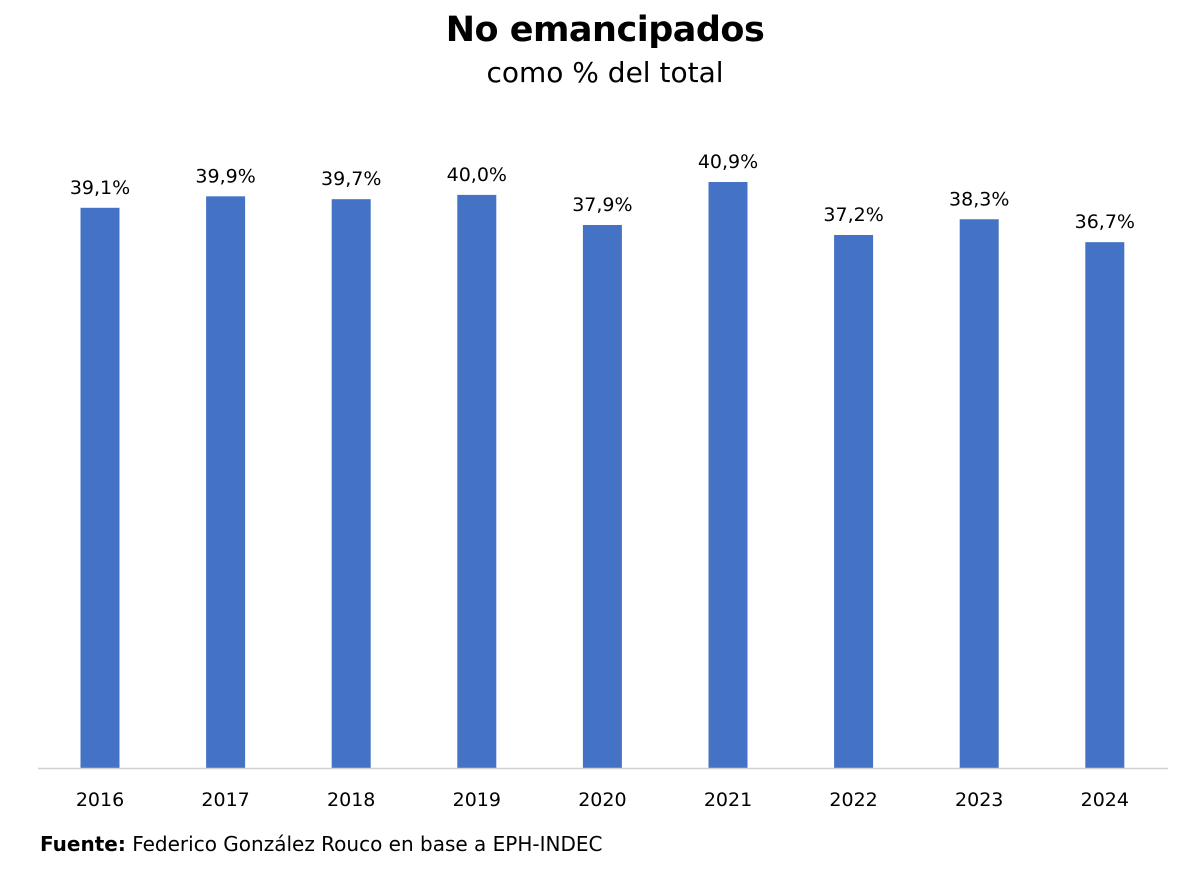 The image size is (1200, 882). What do you see at coordinates (351, 483) in the screenshot?
I see `bar-2018` at bounding box center [351, 483].